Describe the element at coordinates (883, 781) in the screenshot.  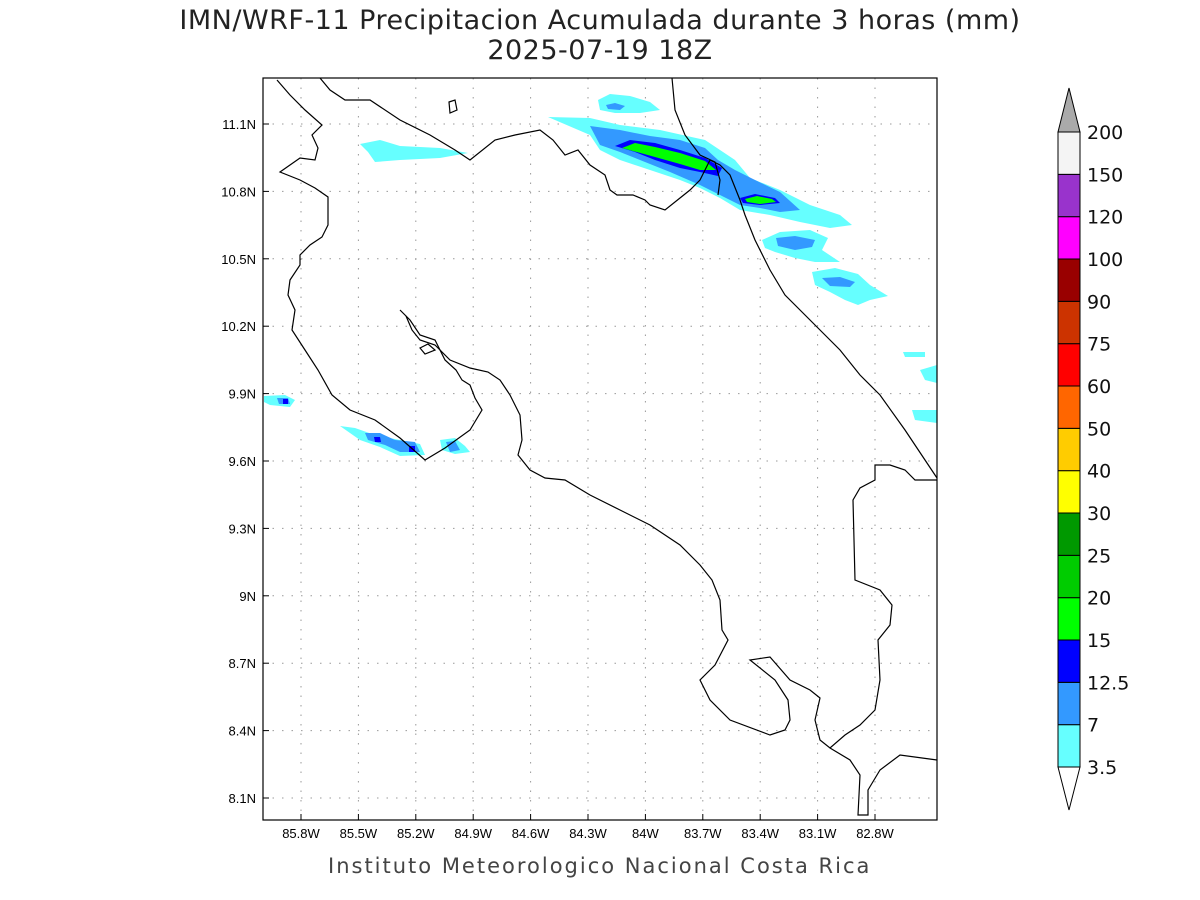
I see `coastline-south` at that location.